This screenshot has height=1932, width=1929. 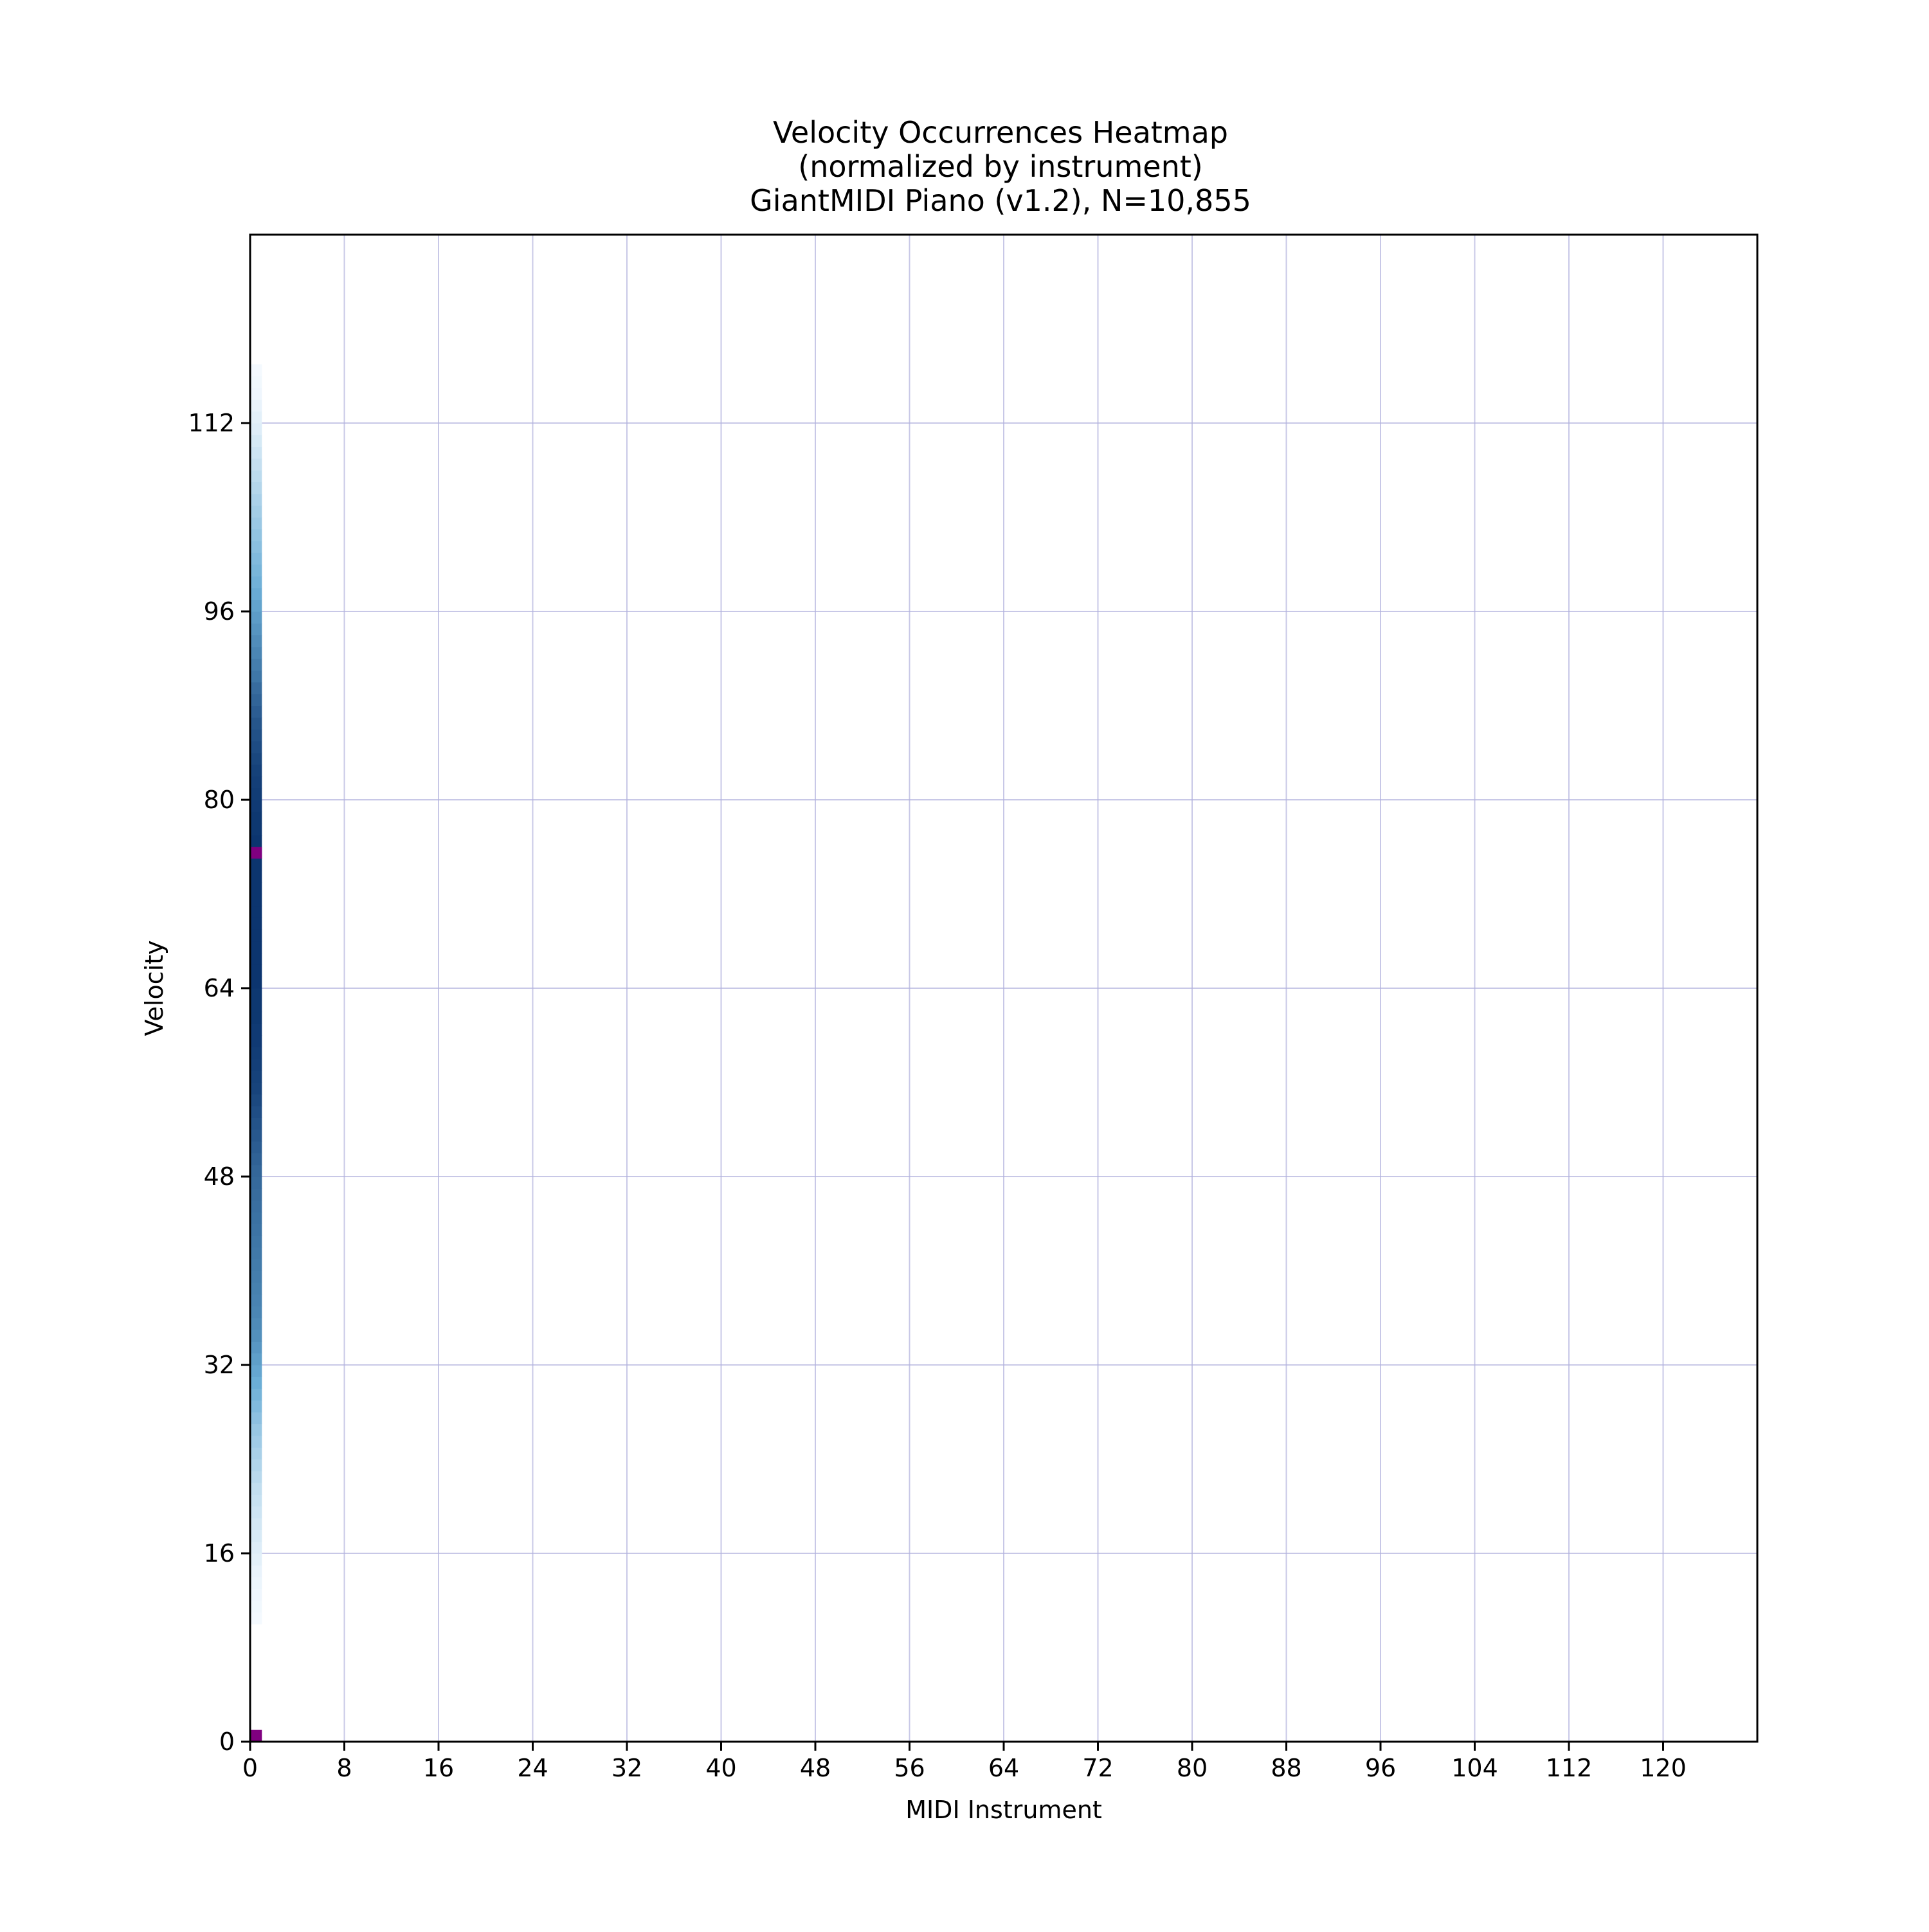 What do you see at coordinates (532, 1768) in the screenshot?
I see `x-tick-label: 24` at bounding box center [532, 1768].